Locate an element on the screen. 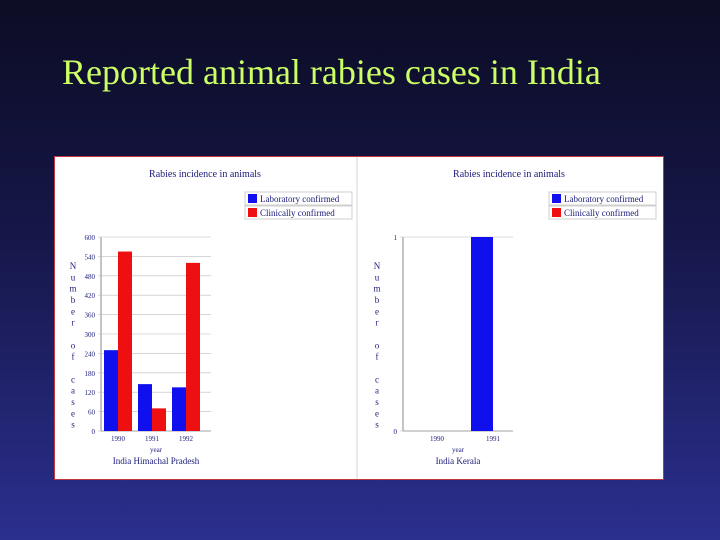 The height and width of the screenshot is (540, 720). y-tick-label: 480 is located at coordinates (90, 277).